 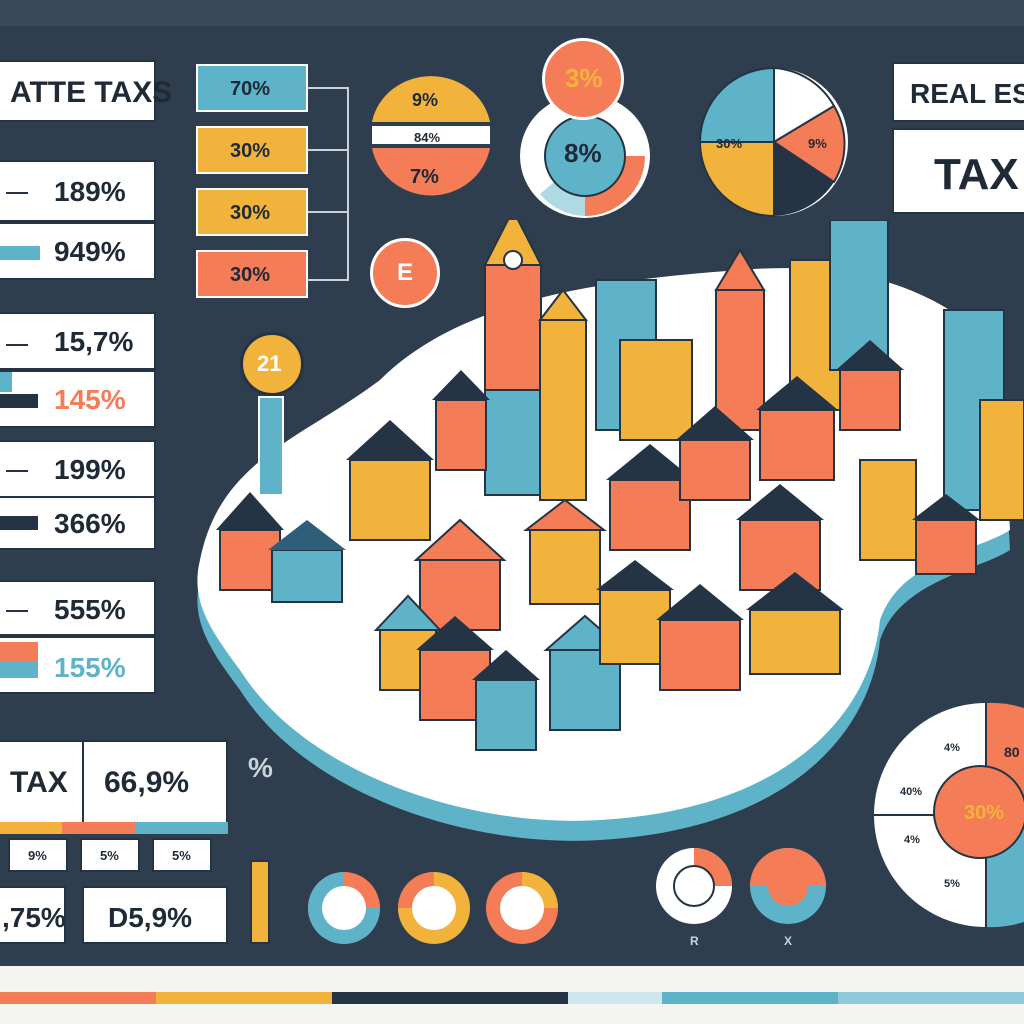 I want to click on donut-center-label: 8%, so click(x=583, y=153).